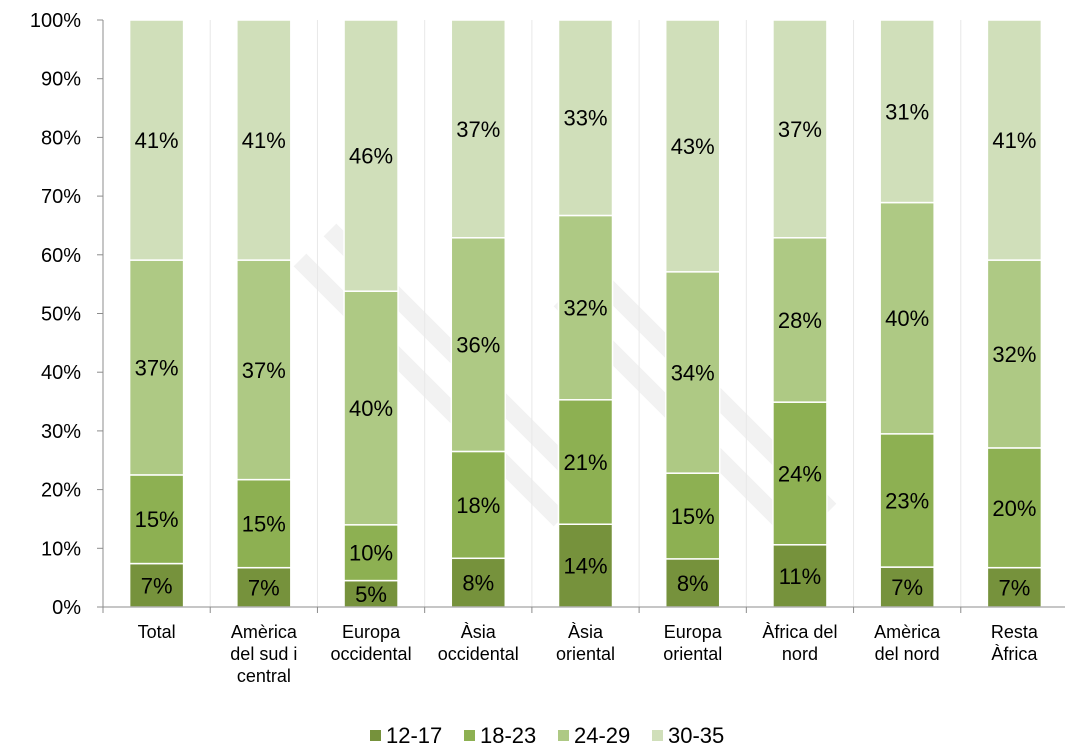  I want to click on y-tick-label: 40%, so click(61, 373).